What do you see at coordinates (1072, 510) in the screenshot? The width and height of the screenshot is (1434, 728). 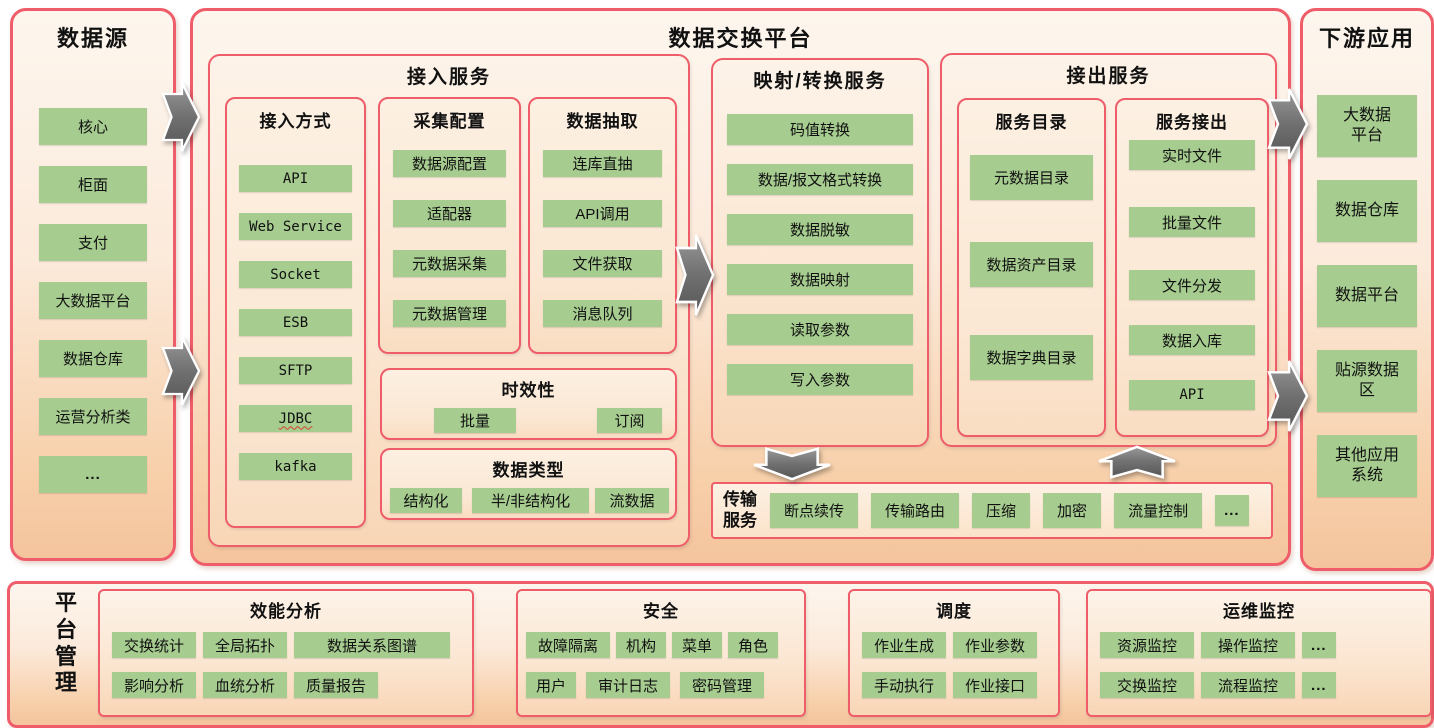 I see `transfer-item: 加密` at bounding box center [1072, 510].